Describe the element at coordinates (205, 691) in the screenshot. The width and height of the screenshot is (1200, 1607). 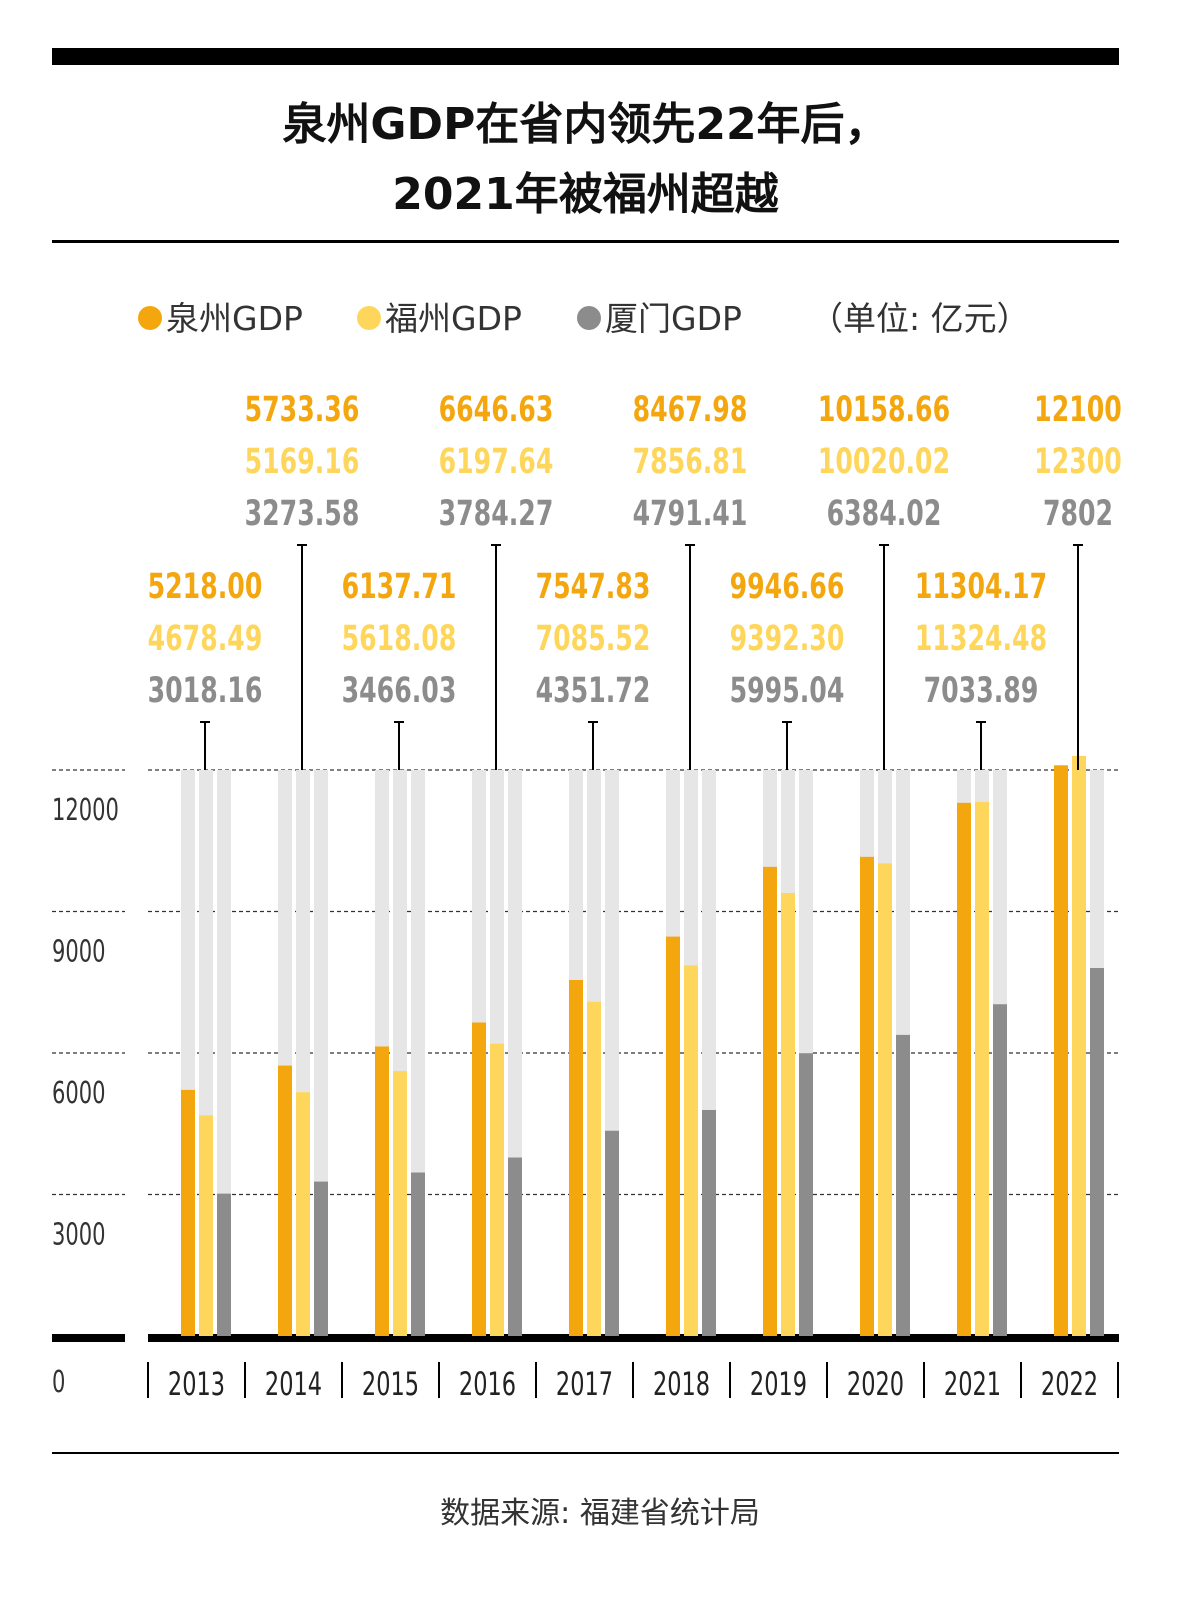
I see `data-label-xiamen: 3018.16` at that location.